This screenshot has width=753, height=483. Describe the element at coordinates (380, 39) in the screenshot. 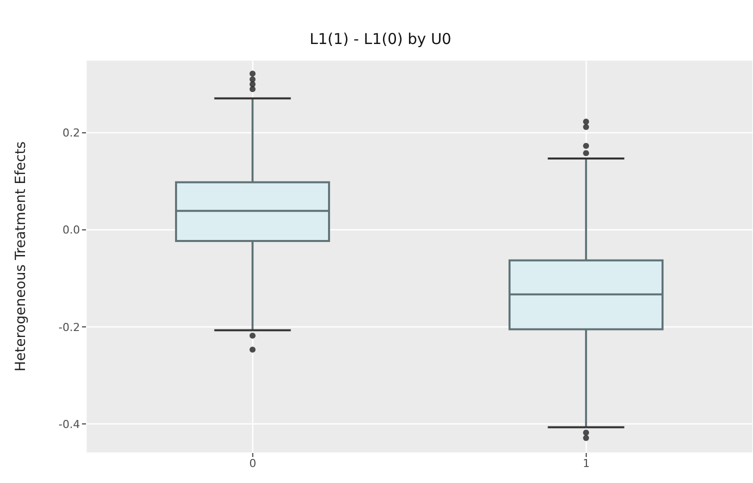

I see `chart-title: L1(1) - L1(0) by U0` at that location.